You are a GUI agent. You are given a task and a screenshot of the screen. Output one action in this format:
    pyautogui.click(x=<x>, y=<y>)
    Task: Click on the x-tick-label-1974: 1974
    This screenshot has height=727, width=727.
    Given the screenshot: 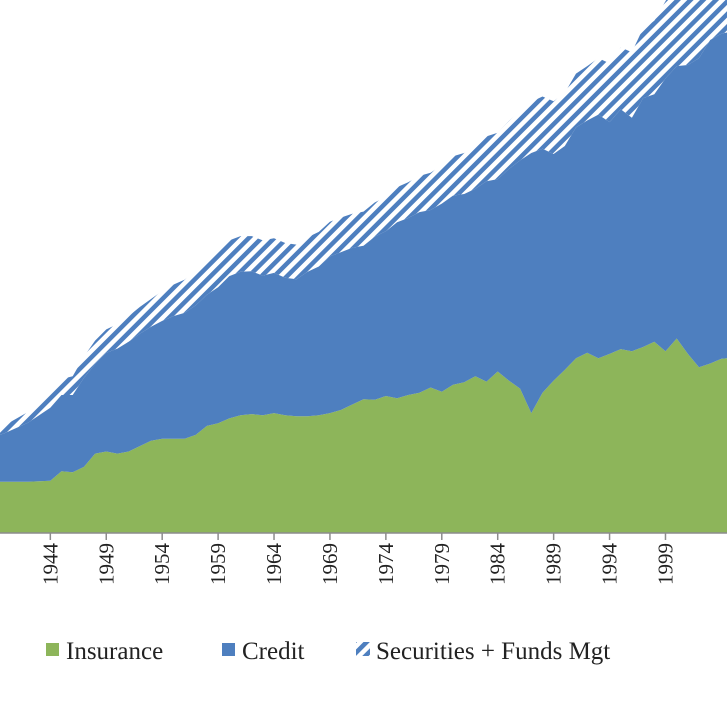 What is the action you would take?
    pyautogui.click(x=386, y=564)
    